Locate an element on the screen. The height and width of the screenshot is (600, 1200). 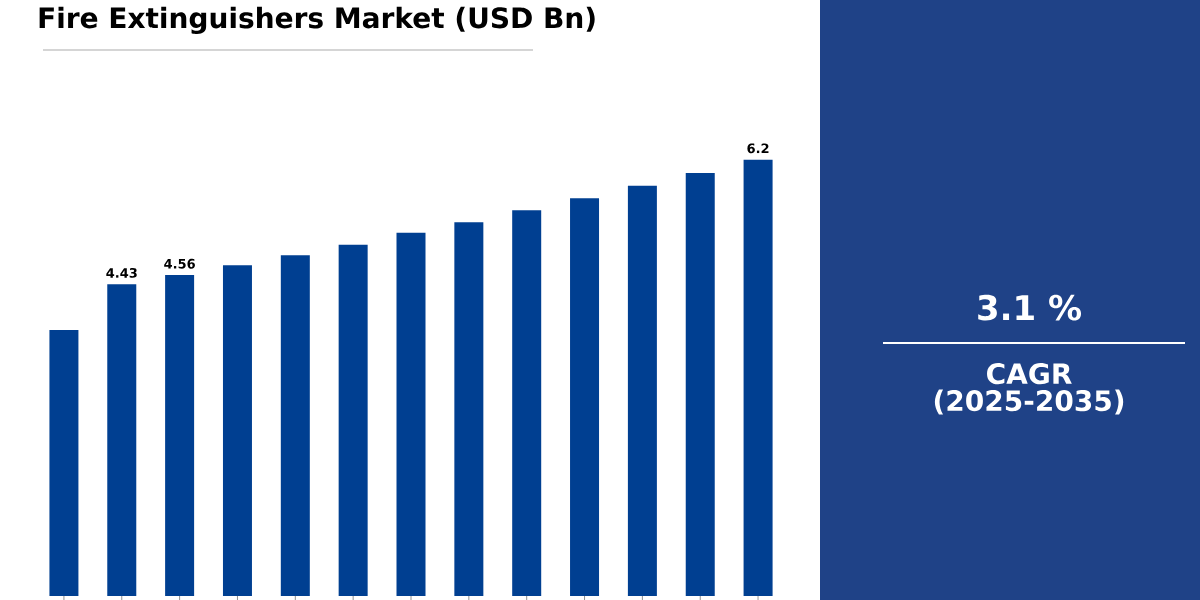
text: 3.1 % is located at coordinates (1030, 307).